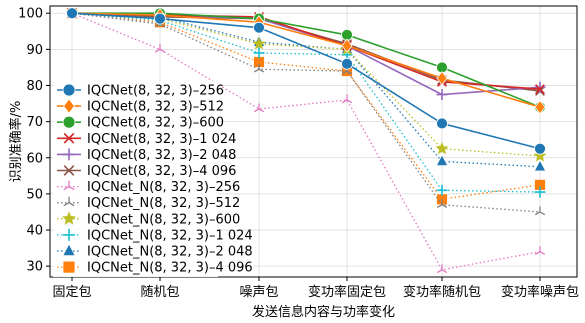  I want to click on x-axis-label: 发送信息内容与功率变化, so click(323, 312).